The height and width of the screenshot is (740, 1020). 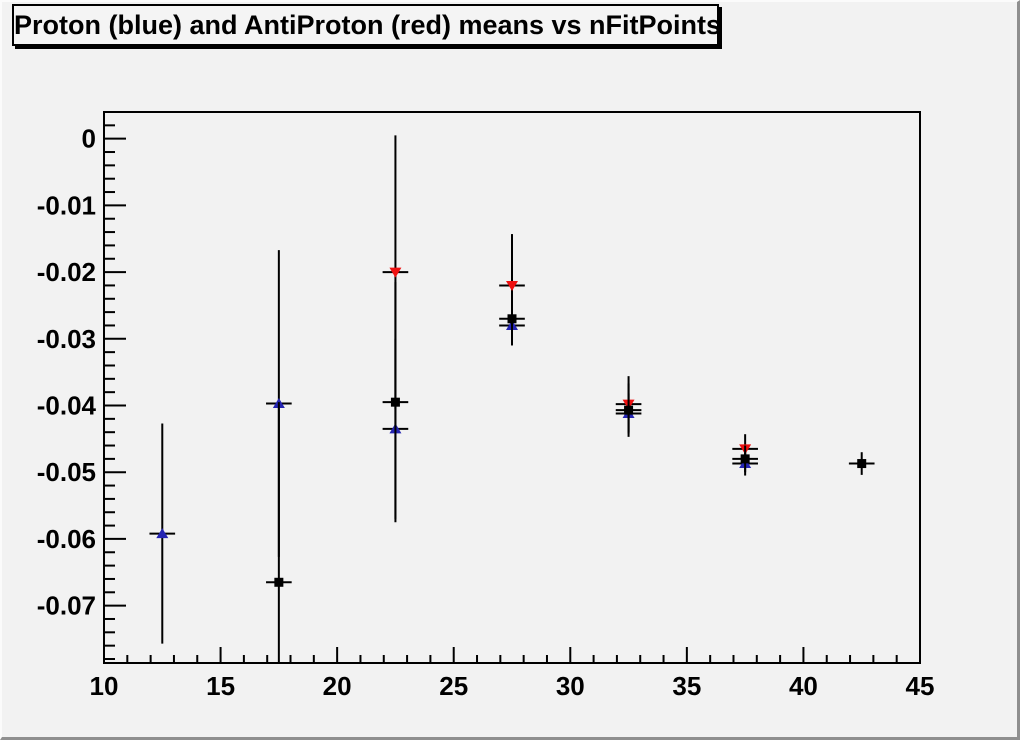 What do you see at coordinates (803, 686) in the screenshot?
I see `x-tick-label: 40` at bounding box center [803, 686].